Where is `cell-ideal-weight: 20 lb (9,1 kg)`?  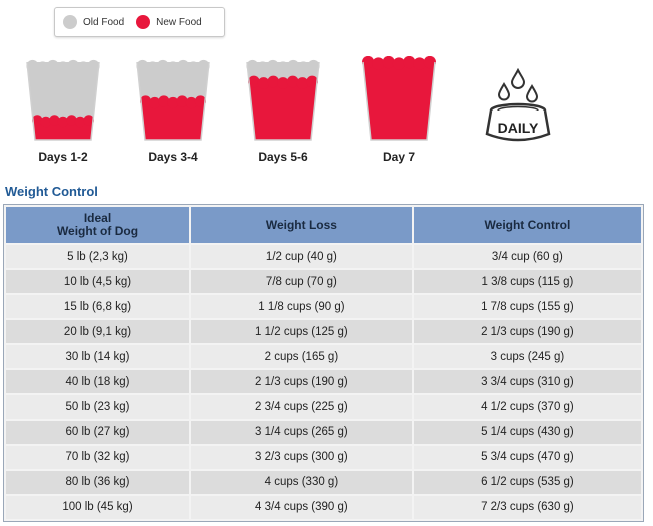
cell-ideal-weight: 20 lb (9,1 kg) is located at coordinates (97, 332).